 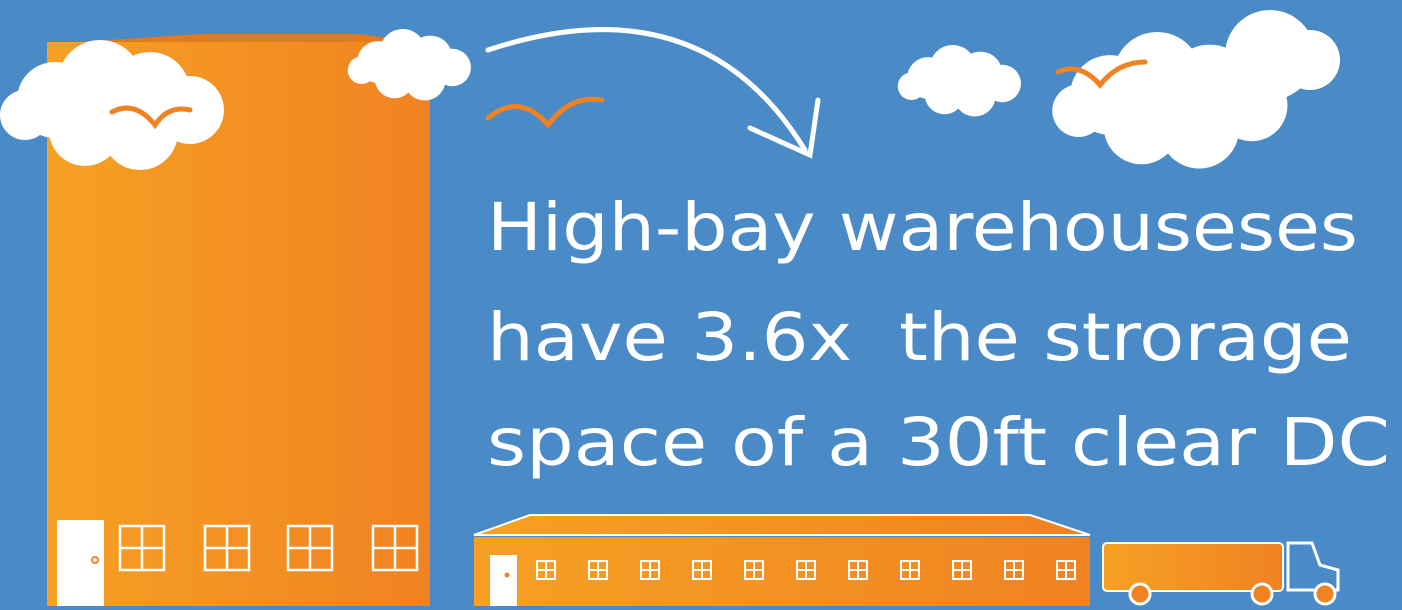 I want to click on birds, so click(x=628, y=94).